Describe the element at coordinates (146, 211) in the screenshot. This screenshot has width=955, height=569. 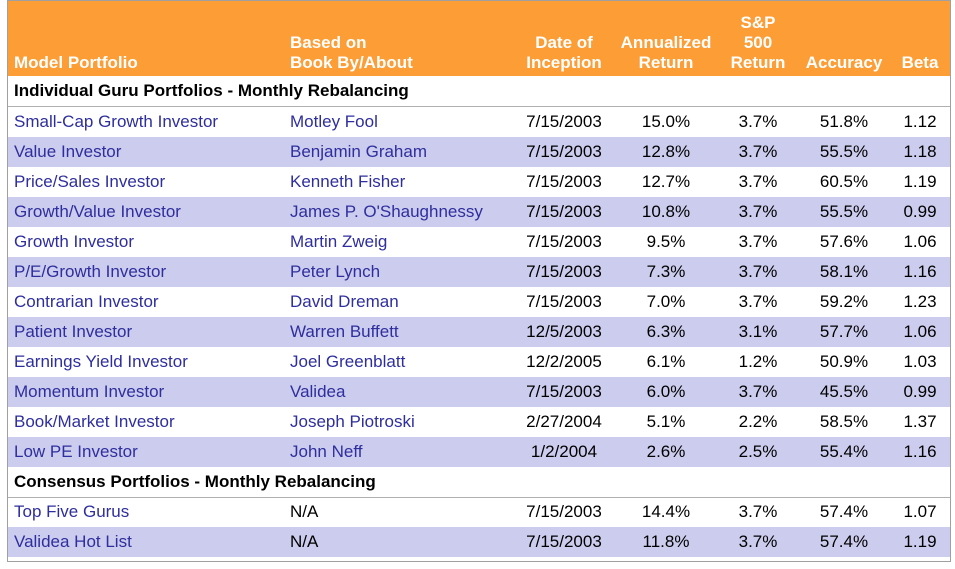
I see `portfolio-name-link: Growth/Value Investor` at that location.